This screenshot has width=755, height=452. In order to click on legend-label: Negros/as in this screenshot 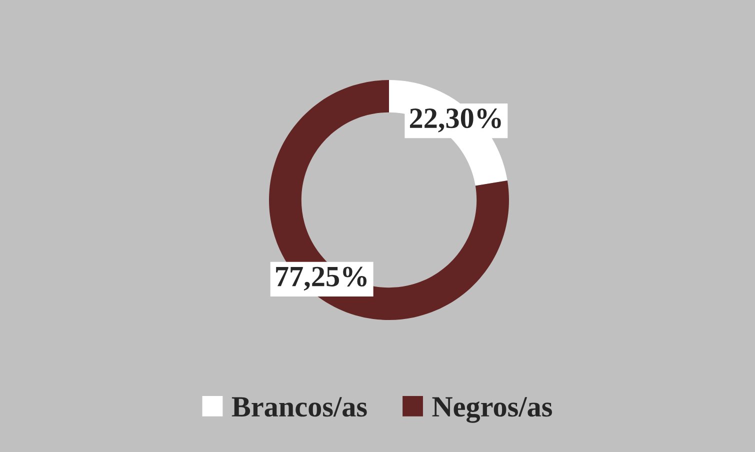, I will do `click(492, 410)`.